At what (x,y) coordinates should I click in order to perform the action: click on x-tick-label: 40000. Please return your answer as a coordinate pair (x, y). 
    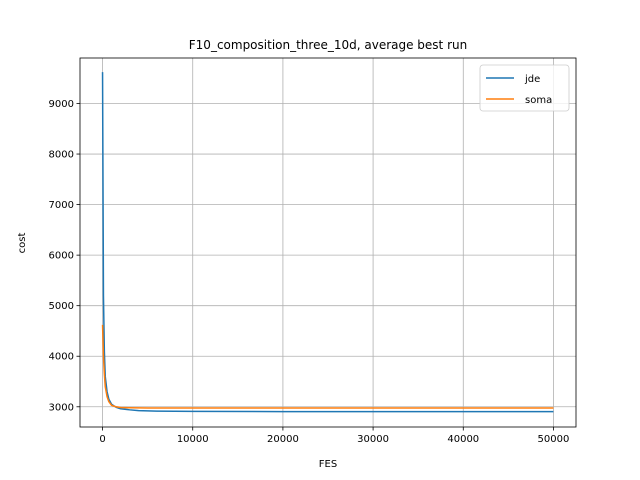
    Looking at the image, I should click on (463, 439).